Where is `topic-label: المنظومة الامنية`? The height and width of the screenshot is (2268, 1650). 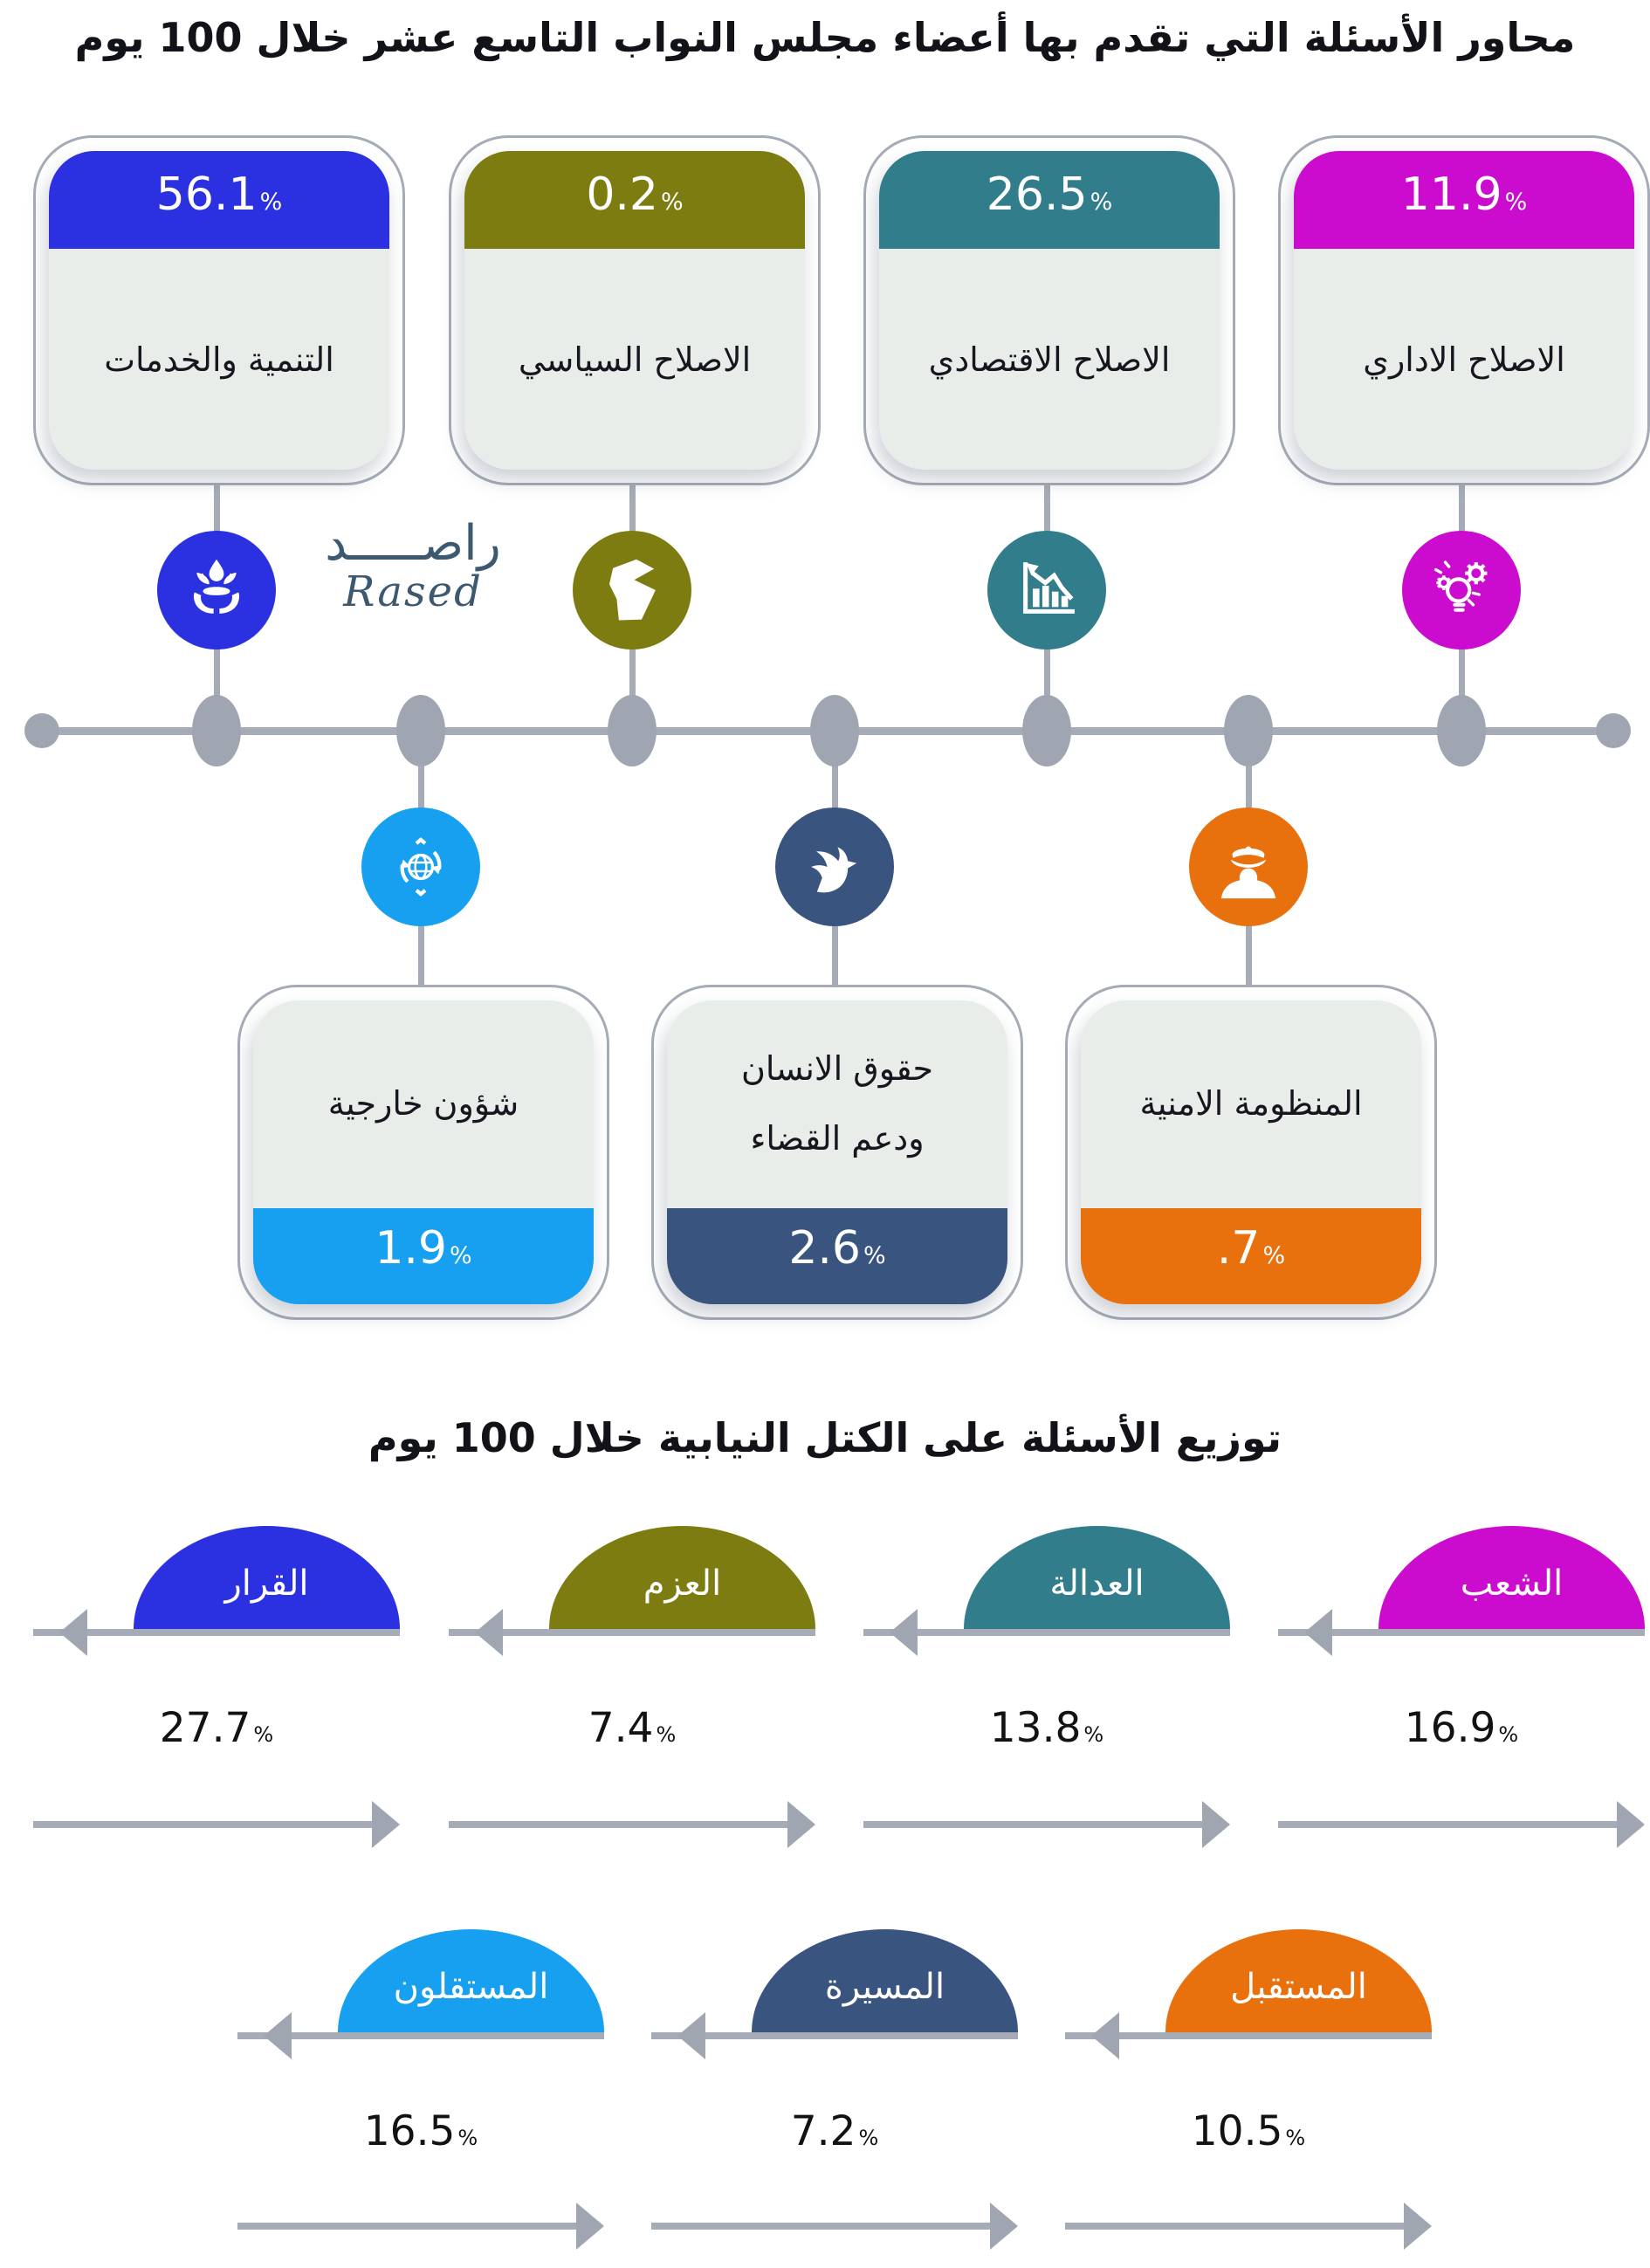
topic-label: المنظومة الامنية is located at coordinates (1251, 1104).